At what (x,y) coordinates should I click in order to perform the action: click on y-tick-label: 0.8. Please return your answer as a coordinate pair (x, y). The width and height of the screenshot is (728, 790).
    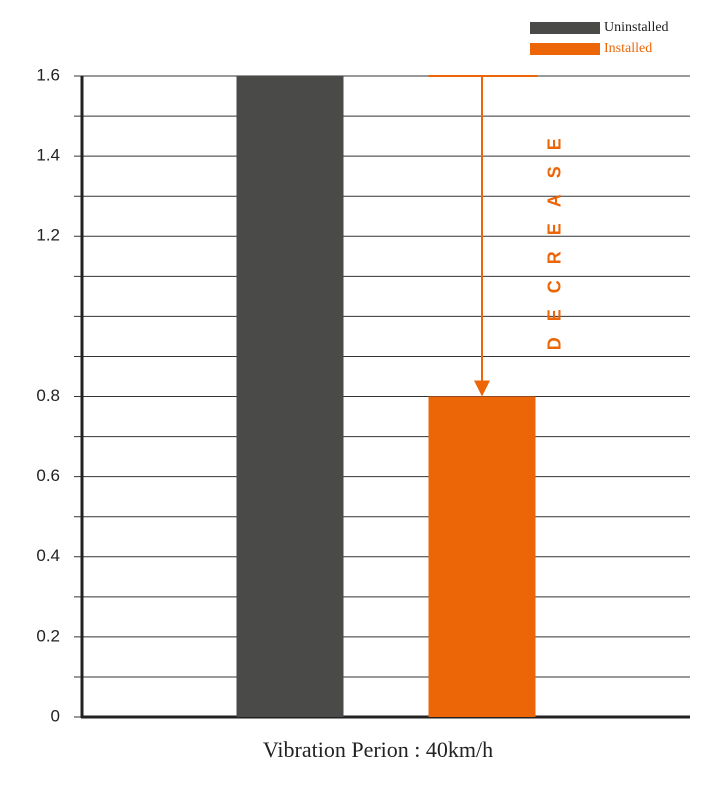
    Looking at the image, I should click on (48, 395).